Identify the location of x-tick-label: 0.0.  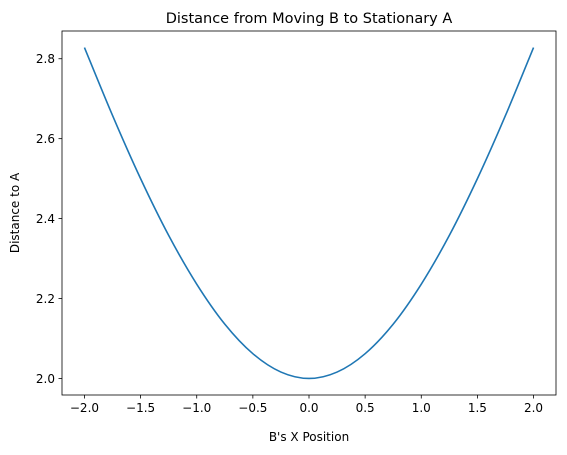
(308, 408).